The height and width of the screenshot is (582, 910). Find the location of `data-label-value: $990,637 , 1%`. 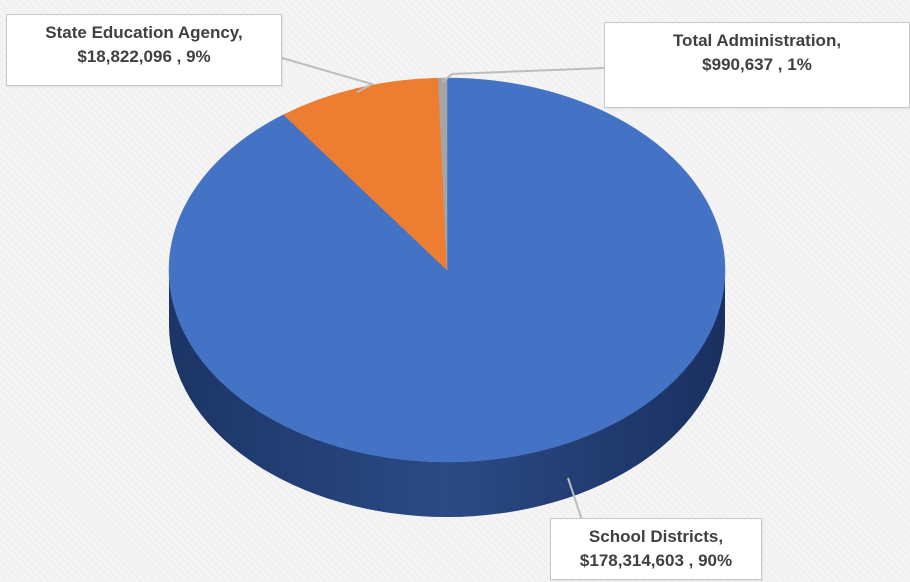

data-label-value: $990,637 , 1% is located at coordinates (757, 64).